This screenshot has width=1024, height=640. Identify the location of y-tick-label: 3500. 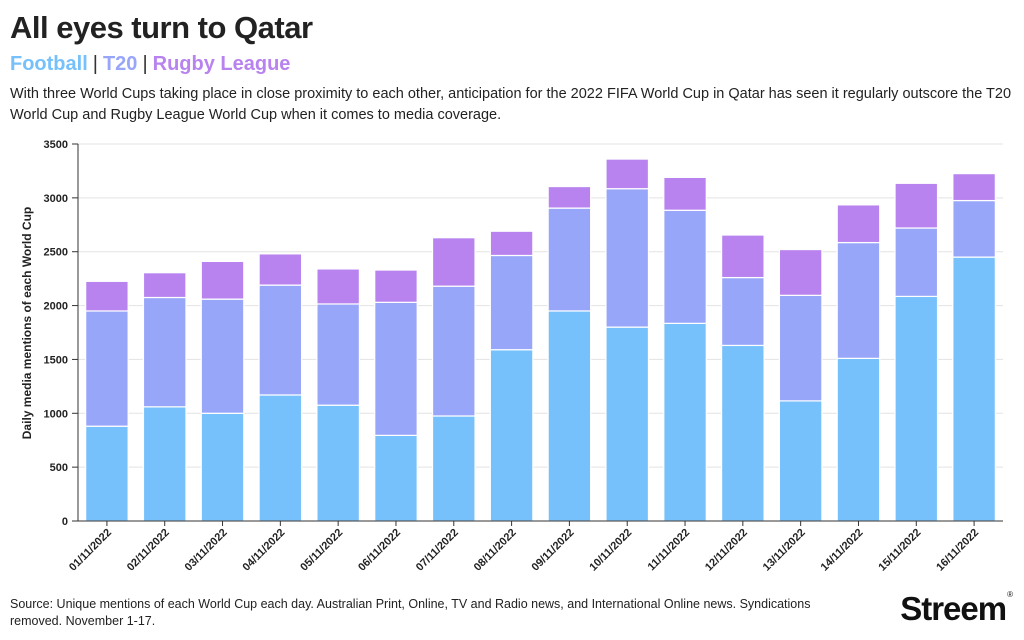
(56, 145).